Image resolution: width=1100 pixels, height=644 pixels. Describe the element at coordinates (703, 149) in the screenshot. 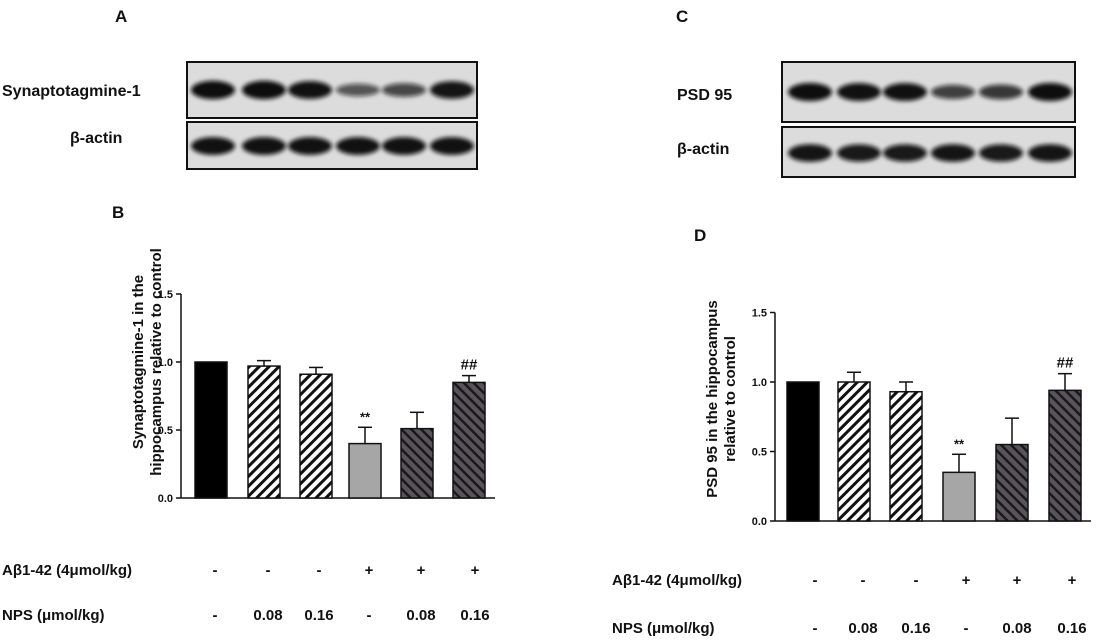

I see `blot-c-row2-label: β-actin` at that location.